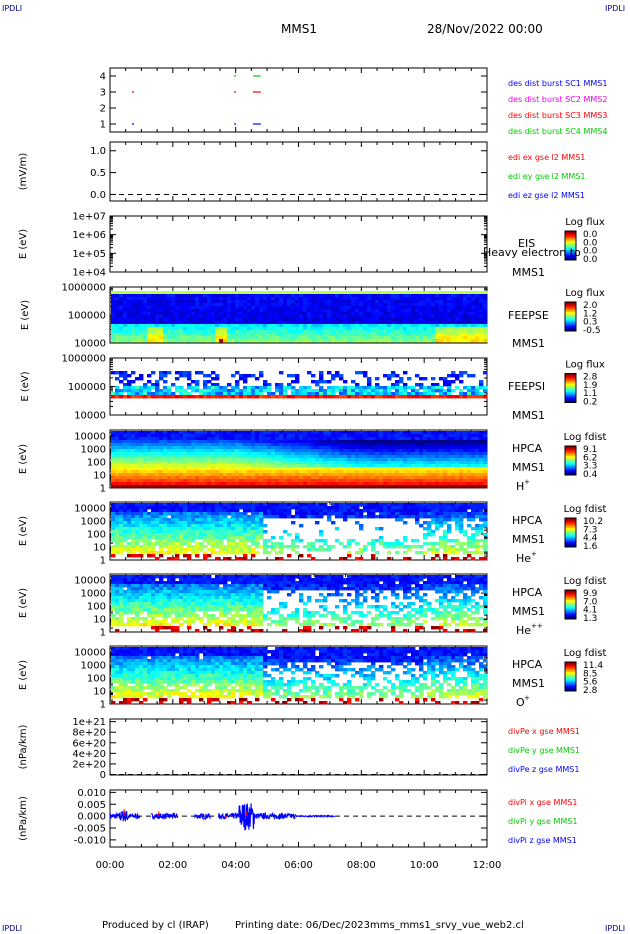  What do you see at coordinates (590, 403) in the screenshot?
I see `colorbar-tick: 0.2` at bounding box center [590, 403].